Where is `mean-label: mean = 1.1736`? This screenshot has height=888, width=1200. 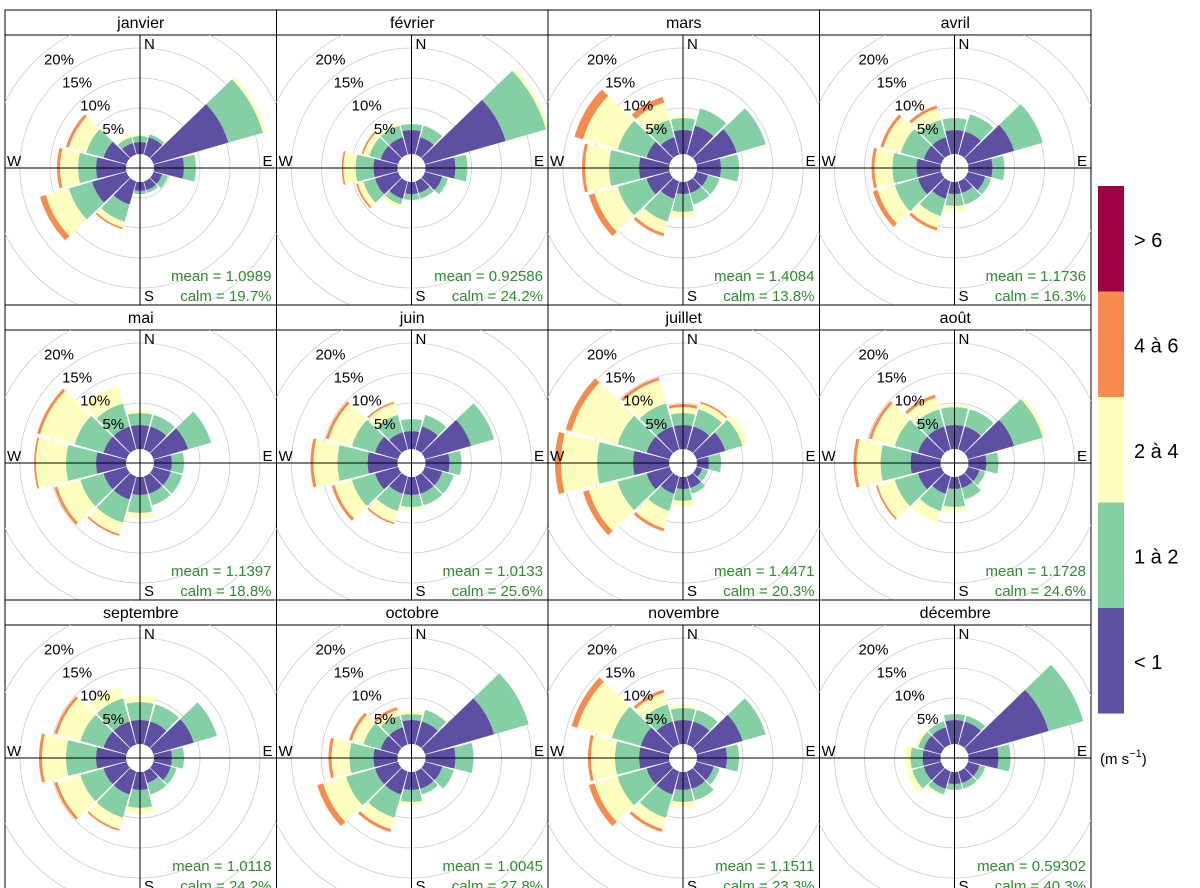 mean-label: mean = 1.1736 is located at coordinates (1036, 276).